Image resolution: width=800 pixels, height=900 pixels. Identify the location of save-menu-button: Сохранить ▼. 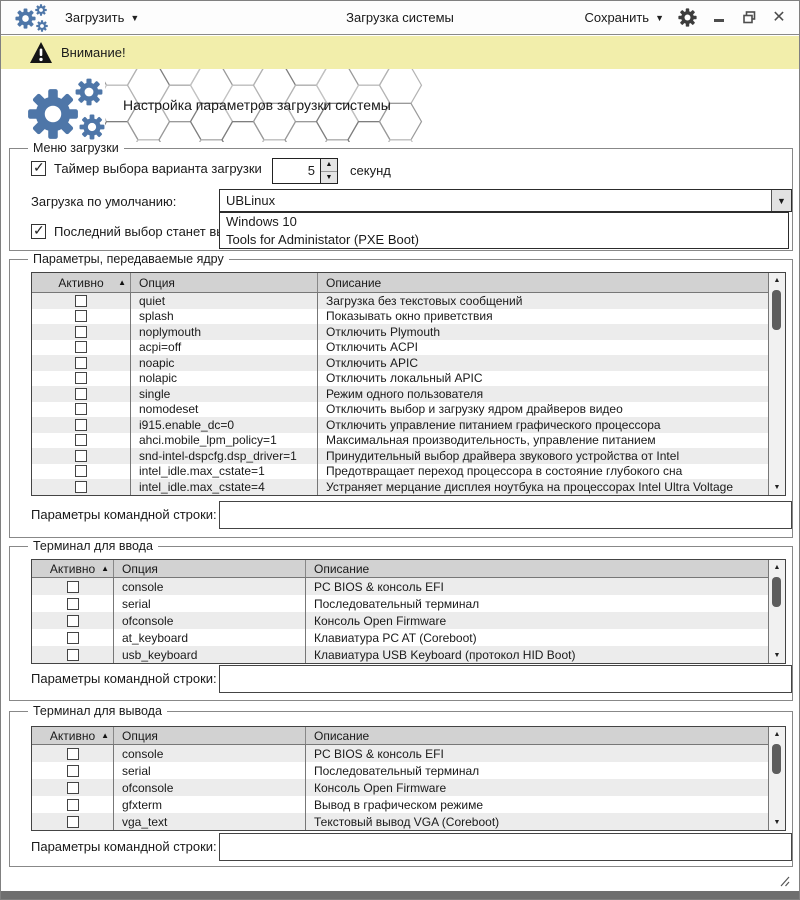
(624, 17).